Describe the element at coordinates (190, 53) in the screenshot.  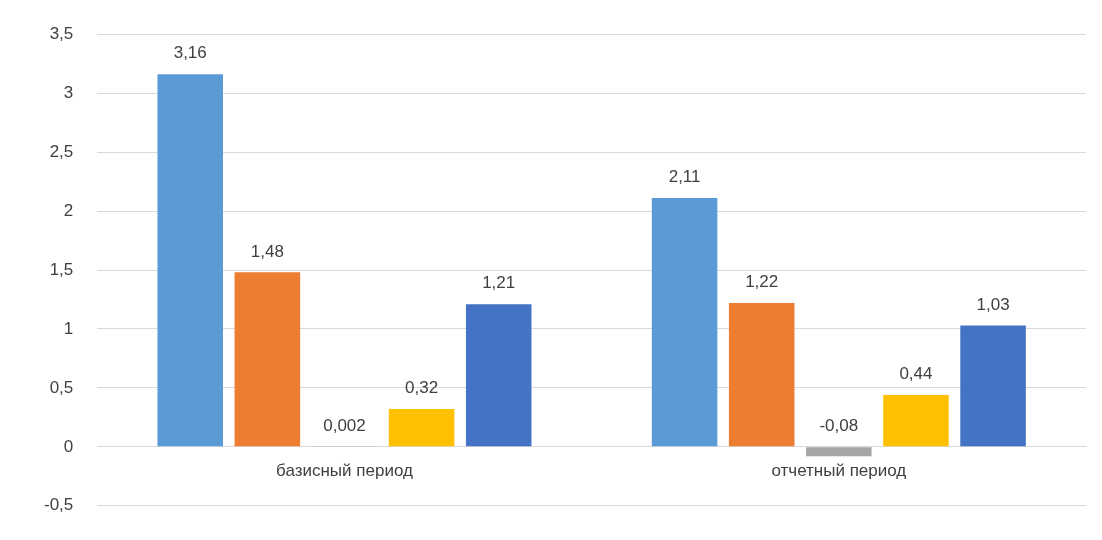
I see `data-label: 3,16` at that location.